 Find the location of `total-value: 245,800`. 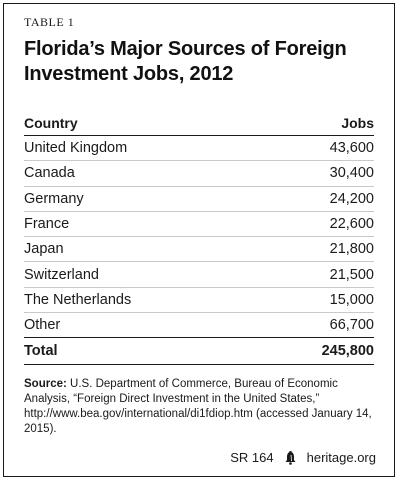

total-value: 245,800 is located at coordinates (347, 351).